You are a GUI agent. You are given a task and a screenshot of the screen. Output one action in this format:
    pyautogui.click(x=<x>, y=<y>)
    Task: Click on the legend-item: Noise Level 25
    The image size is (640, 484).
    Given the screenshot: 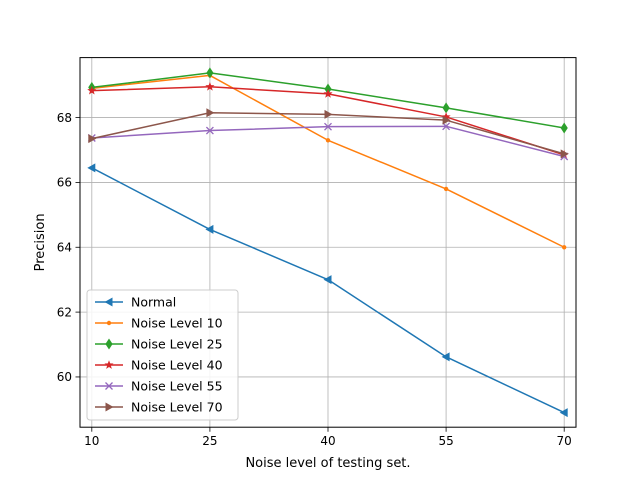 What is the action you would take?
    pyautogui.click(x=159, y=344)
    